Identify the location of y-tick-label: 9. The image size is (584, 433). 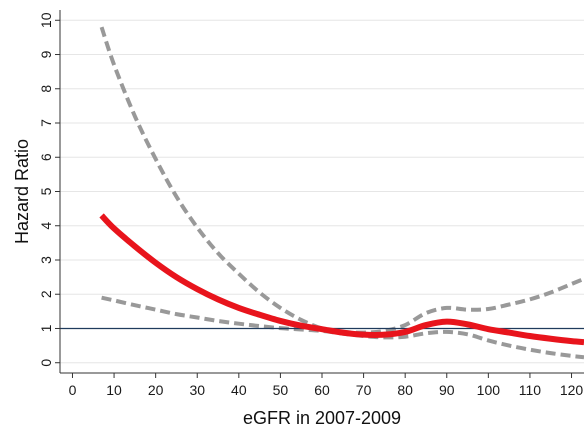
(46, 54).